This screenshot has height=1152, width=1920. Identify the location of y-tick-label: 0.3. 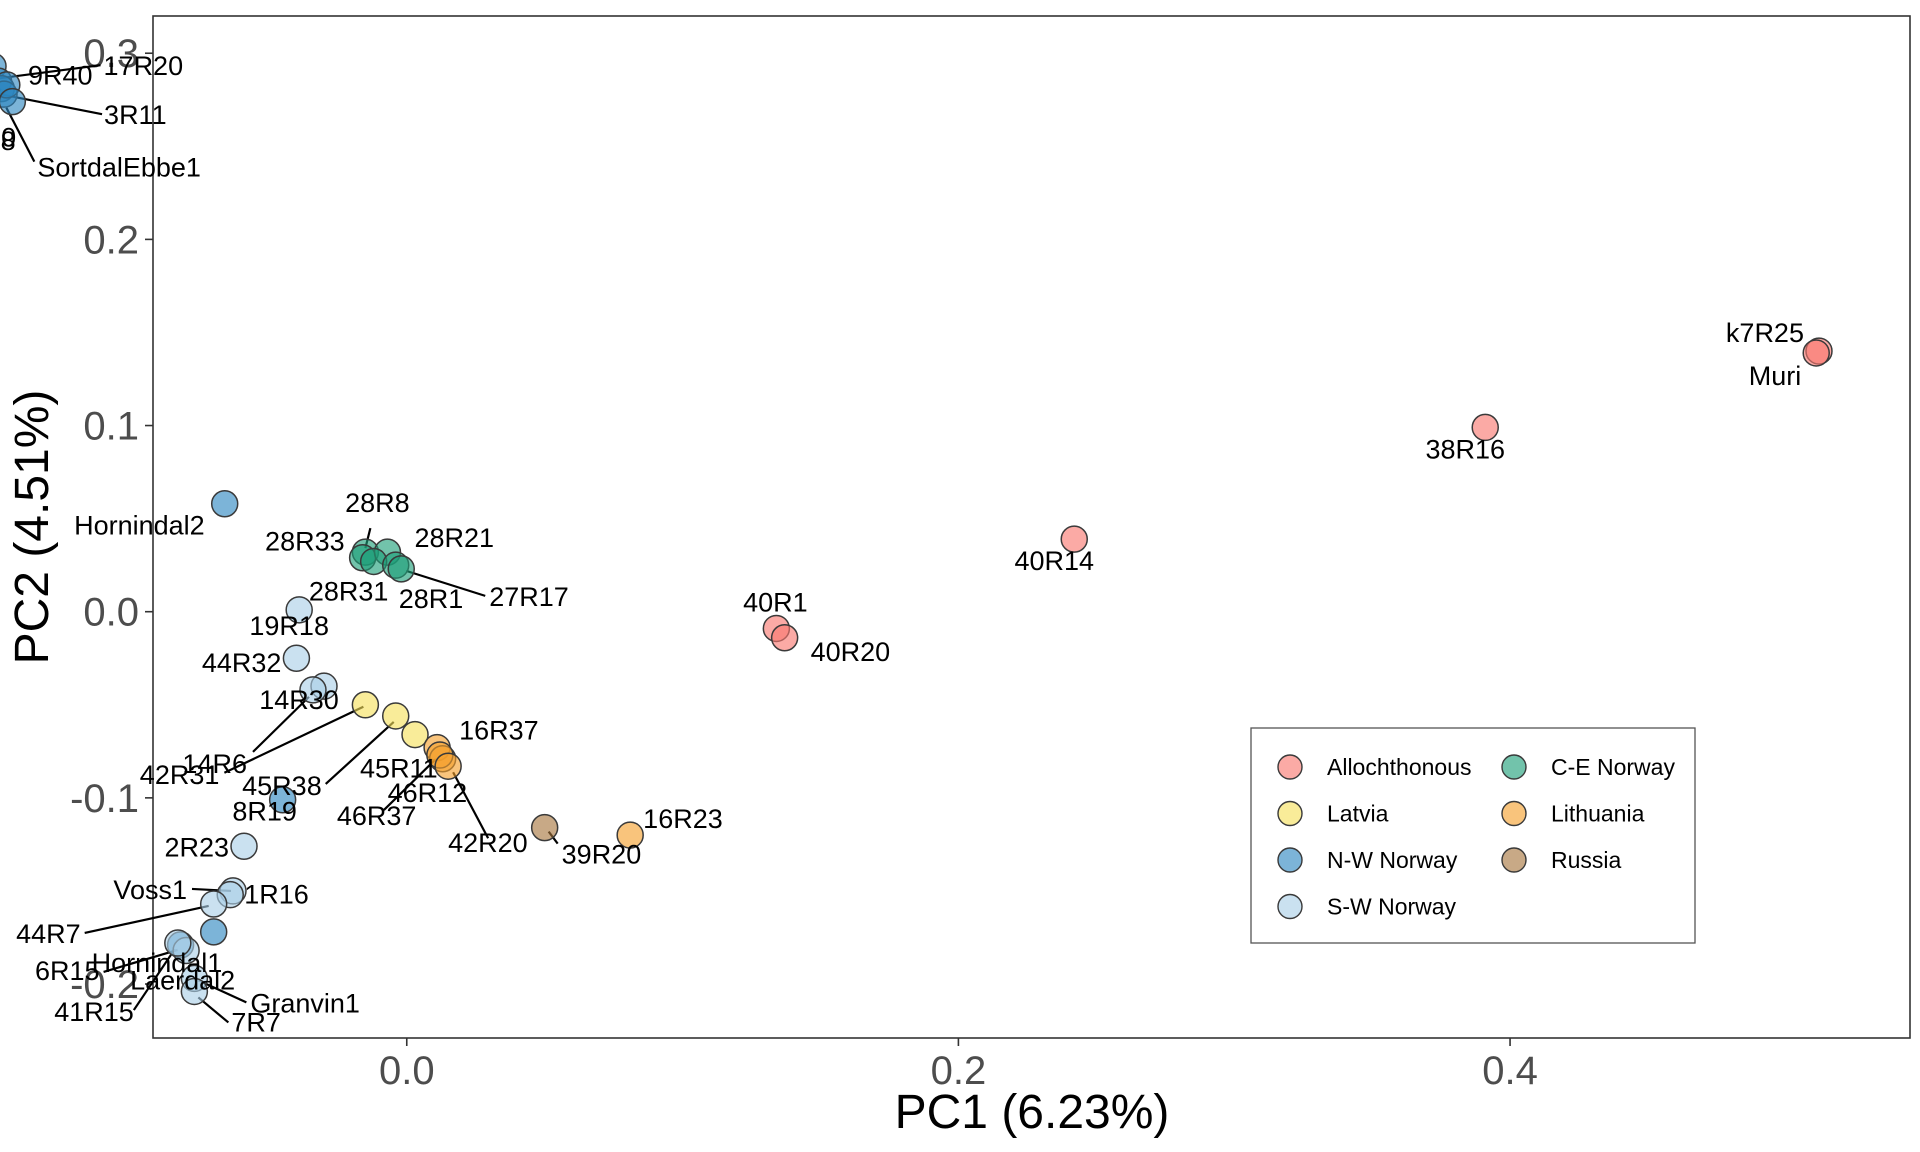
(111, 54).